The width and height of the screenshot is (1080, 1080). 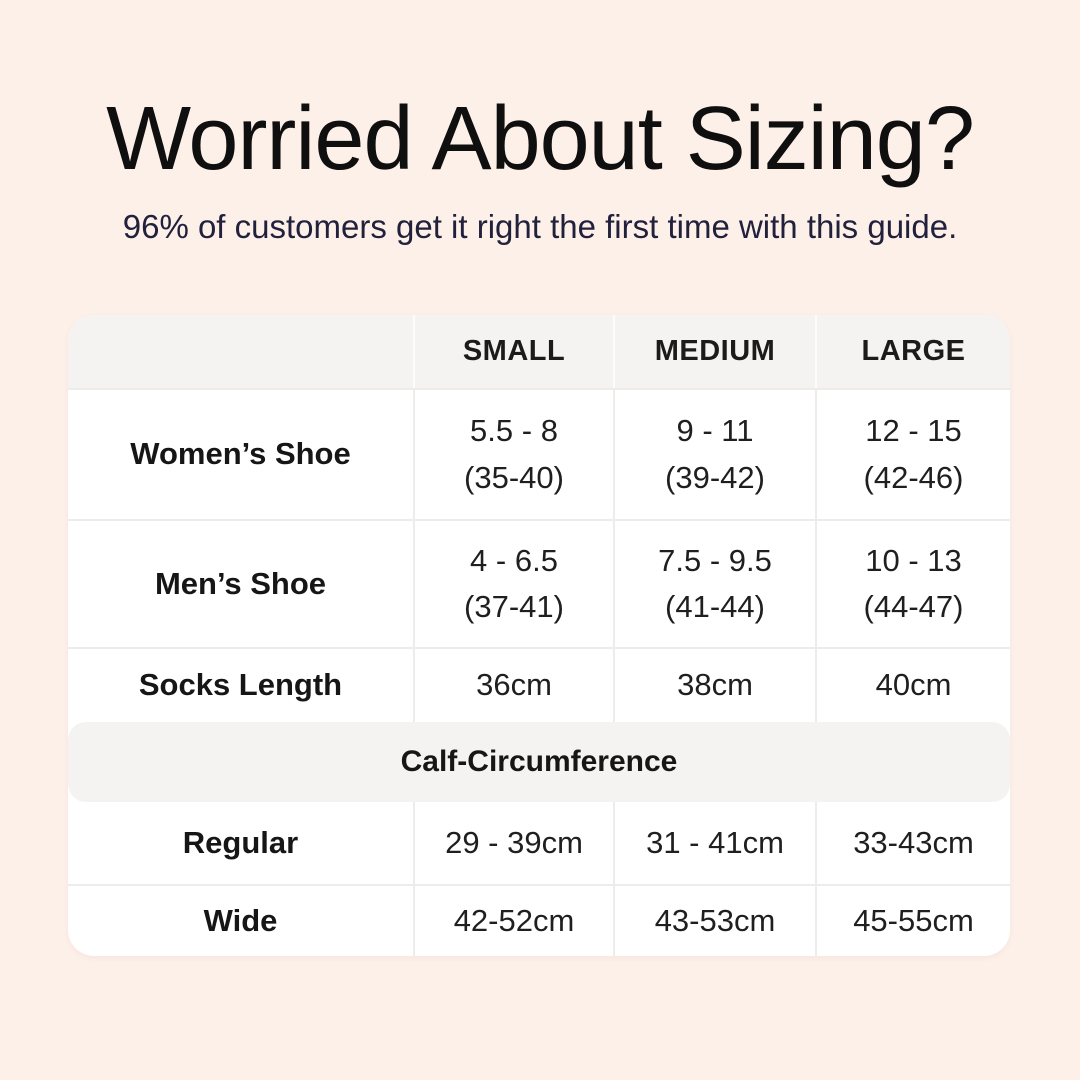 I want to click on row-label-wide: Wide, so click(x=240, y=920).